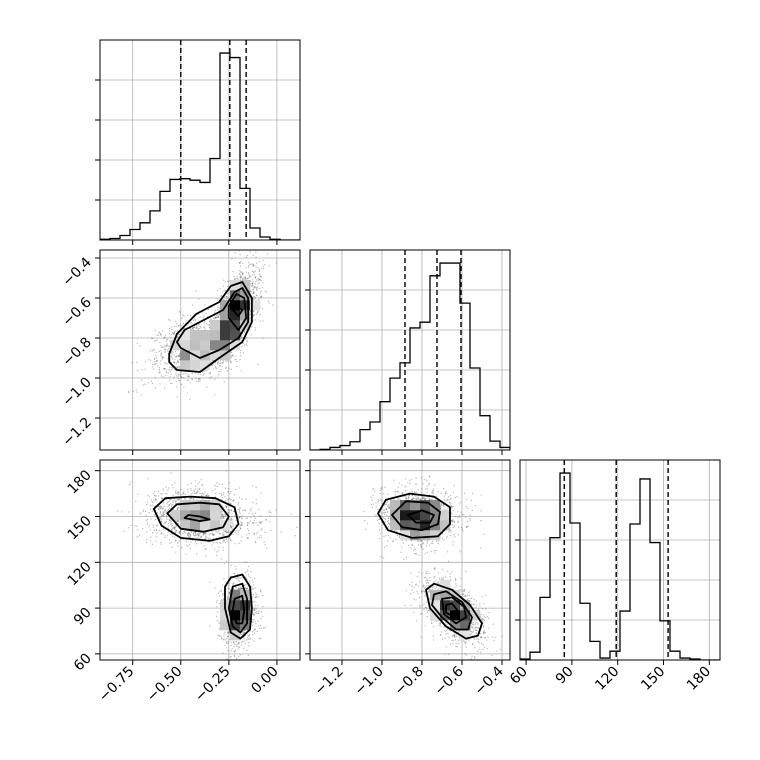  Describe the element at coordinates (76, 432) in the screenshot. I see `y-tick-label: −1.2` at that location.